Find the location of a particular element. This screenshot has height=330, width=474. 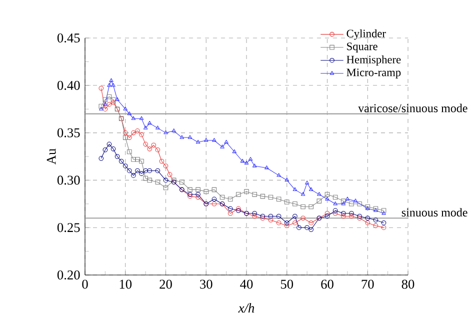

y-tick-label: 0.45 is located at coordinates (68, 38).